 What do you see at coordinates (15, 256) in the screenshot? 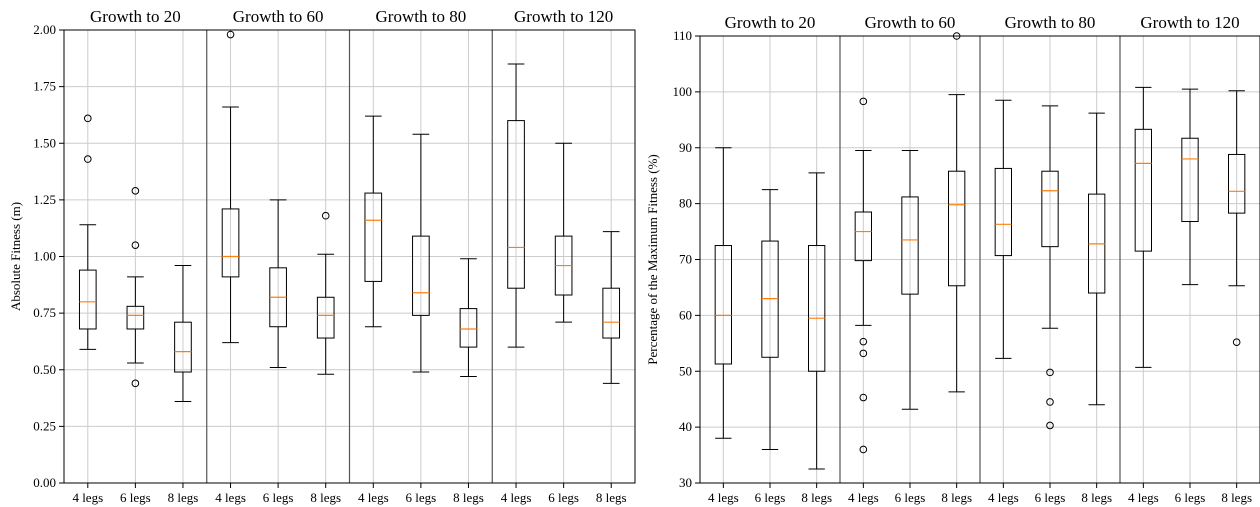
I see `y-axis-label: Absolute Fitness (m)` at bounding box center [15, 256].